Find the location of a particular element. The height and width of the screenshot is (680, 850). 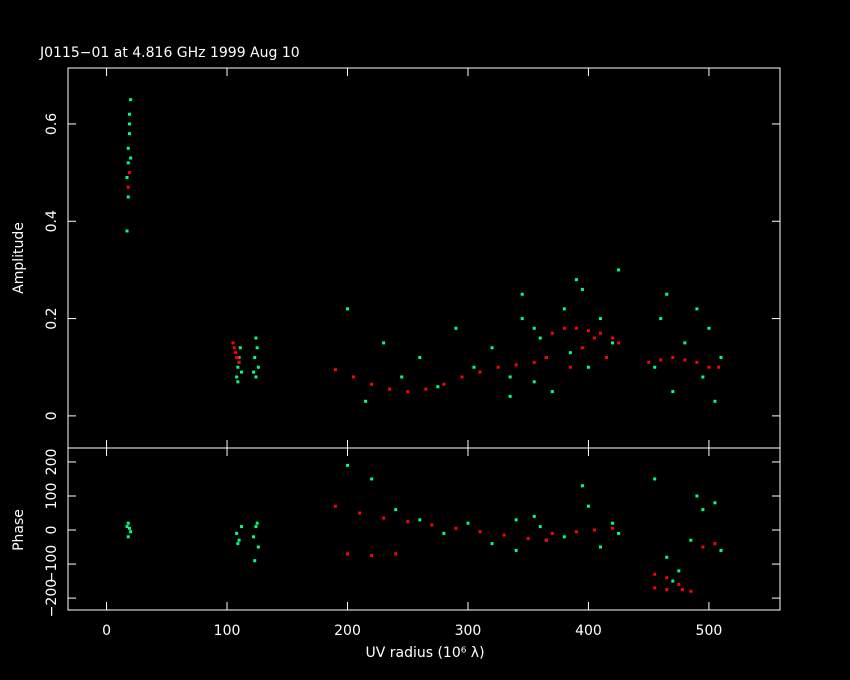

y-axis-label: Phase is located at coordinates (19, 530).